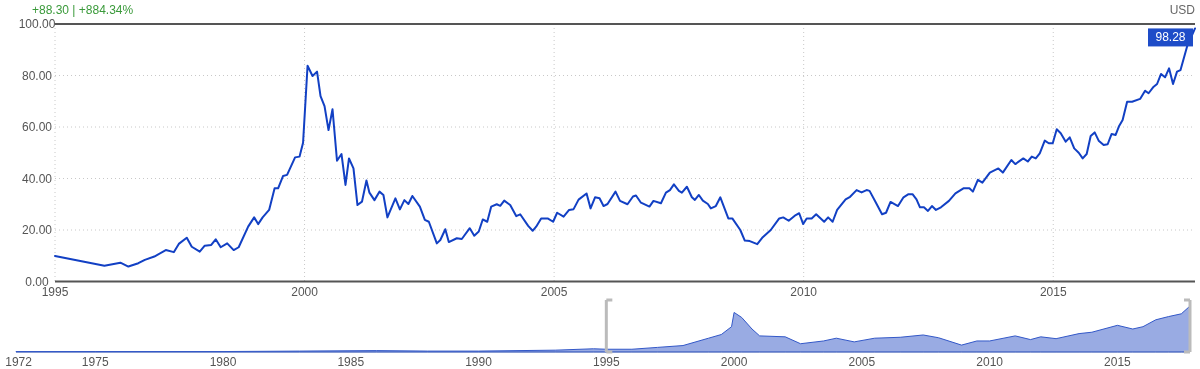  Describe the element at coordinates (223, 362) in the screenshot. I see `x-tick-label: 1980` at that location.